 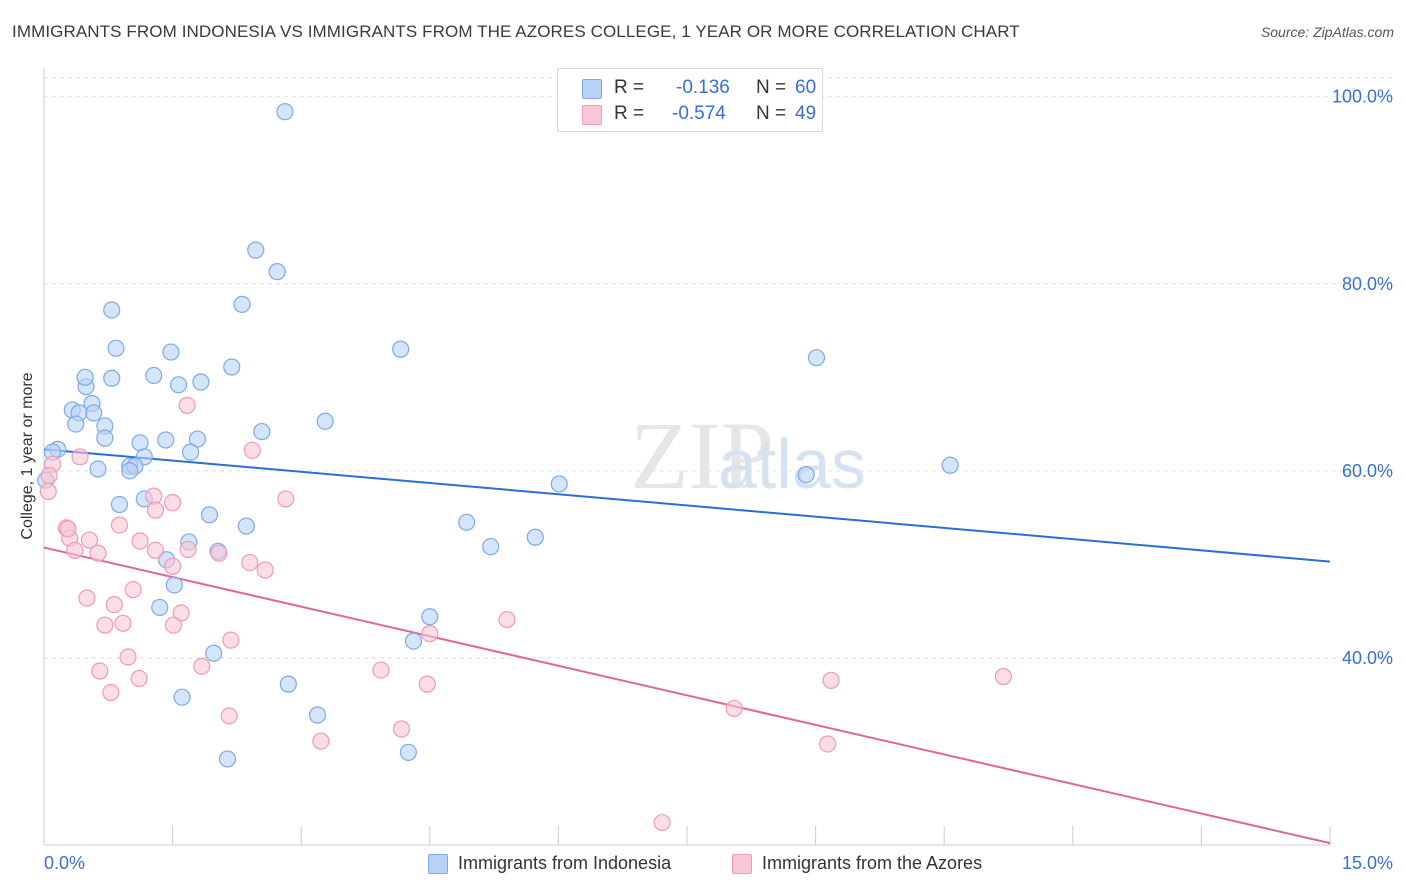 What do you see at coordinates (1362, 97) in the screenshot?
I see `y-tick-label: 100.0%` at bounding box center [1362, 97].